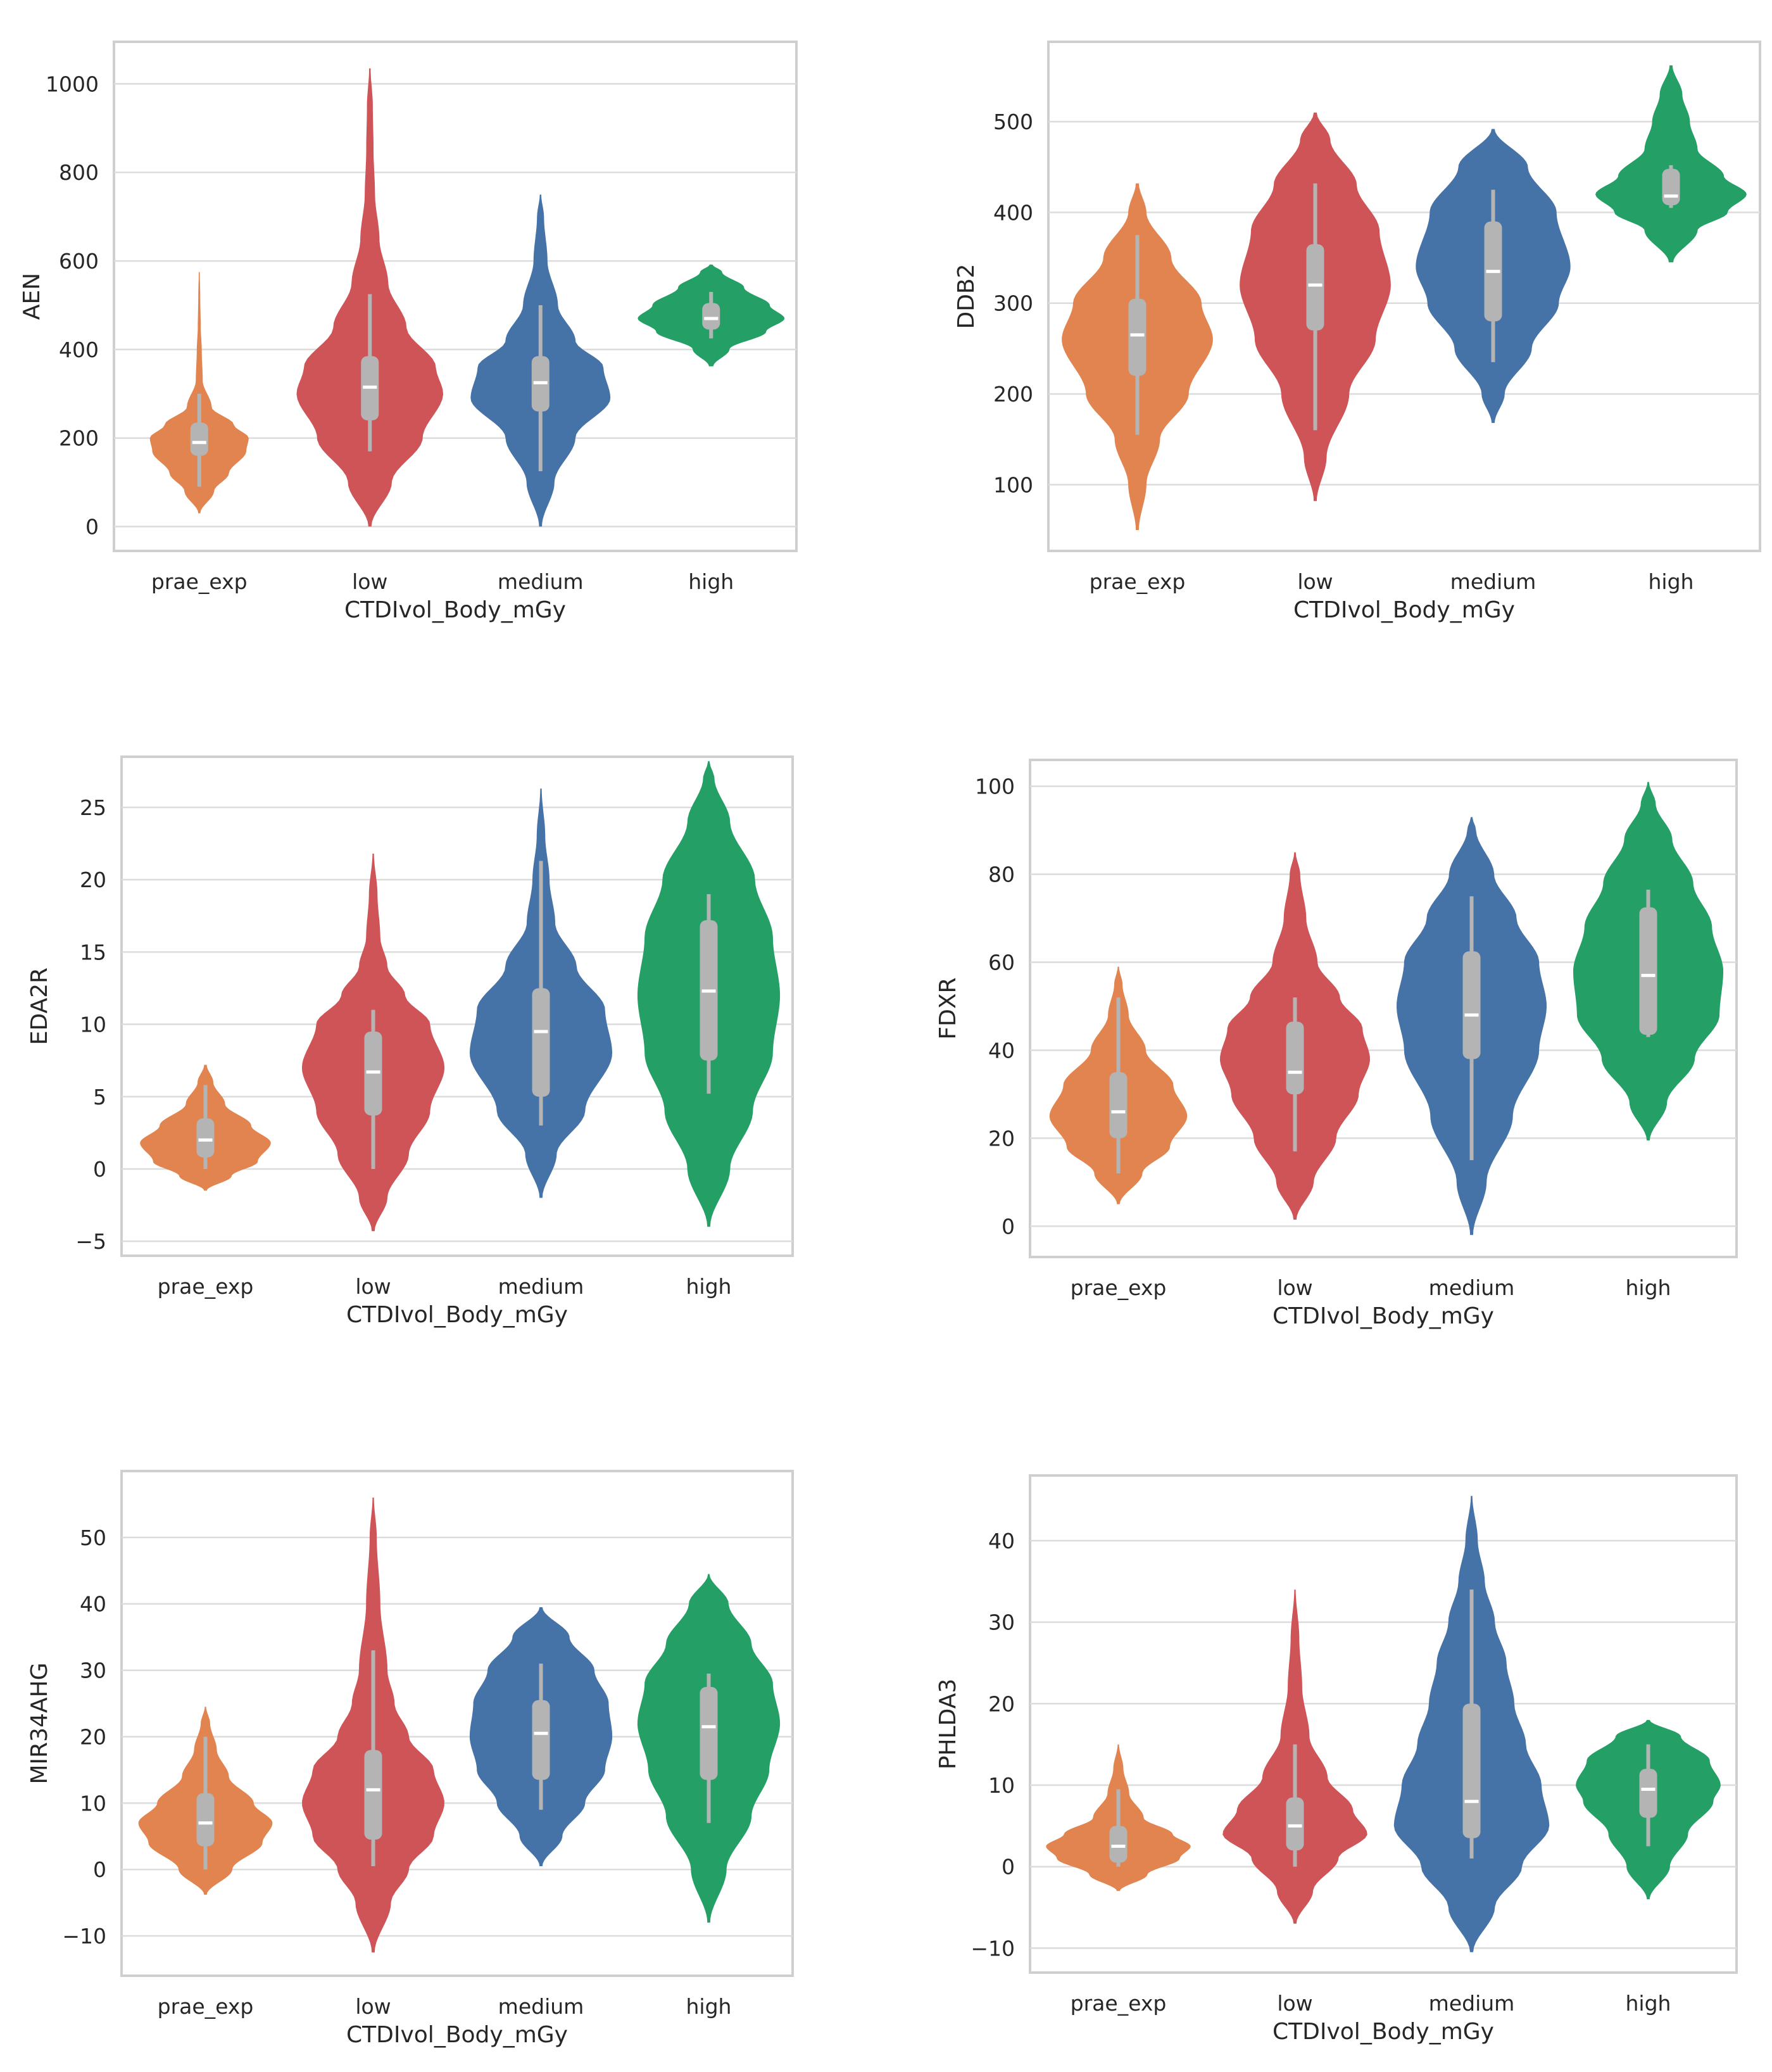 Image resolution: width=1772 pixels, height=2072 pixels. I want to click on y-tick-label: 25, so click(93, 807).